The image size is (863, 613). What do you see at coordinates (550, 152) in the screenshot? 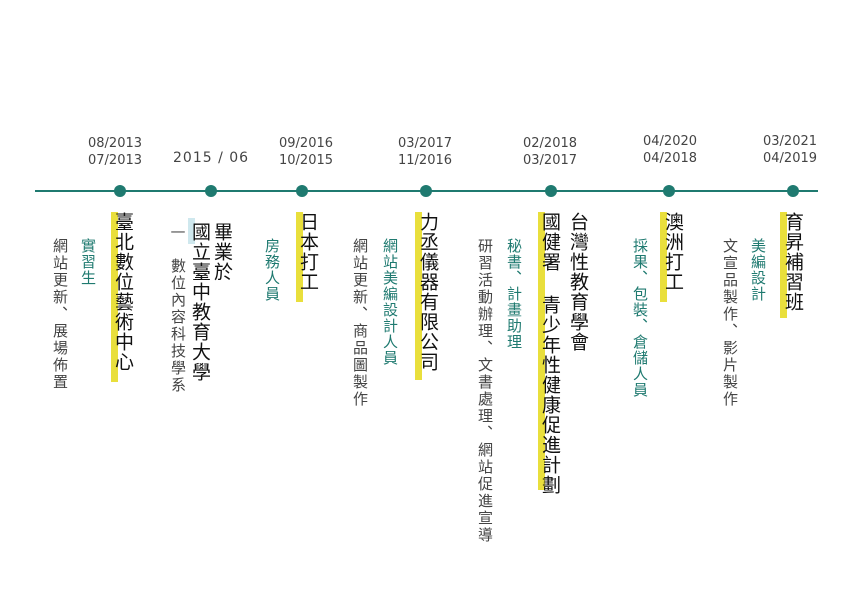
I see `date-label: 02/2018 03/2017` at bounding box center [550, 152].